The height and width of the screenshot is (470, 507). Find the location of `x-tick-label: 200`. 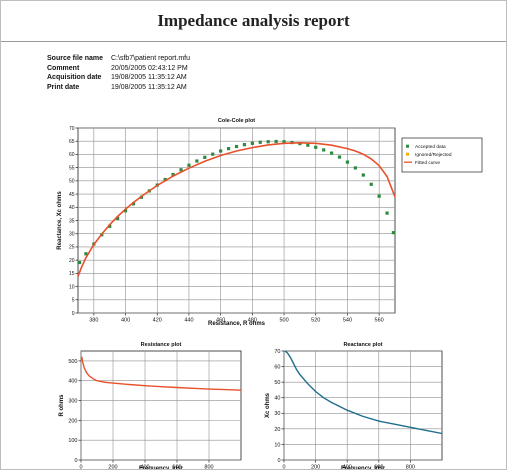

x-tick-label: 200 is located at coordinates (315, 467).